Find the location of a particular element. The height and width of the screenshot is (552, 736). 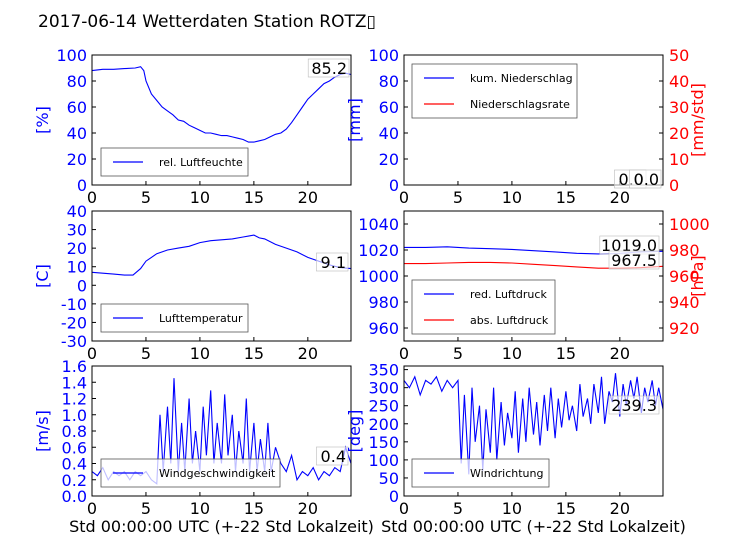

pressure-y-right-tick-label: 920 is located at coordinates (684, 328).